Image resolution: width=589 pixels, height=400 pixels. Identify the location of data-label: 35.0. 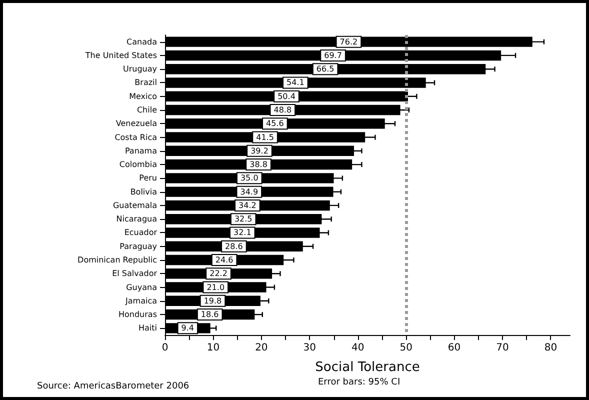
(249, 178).